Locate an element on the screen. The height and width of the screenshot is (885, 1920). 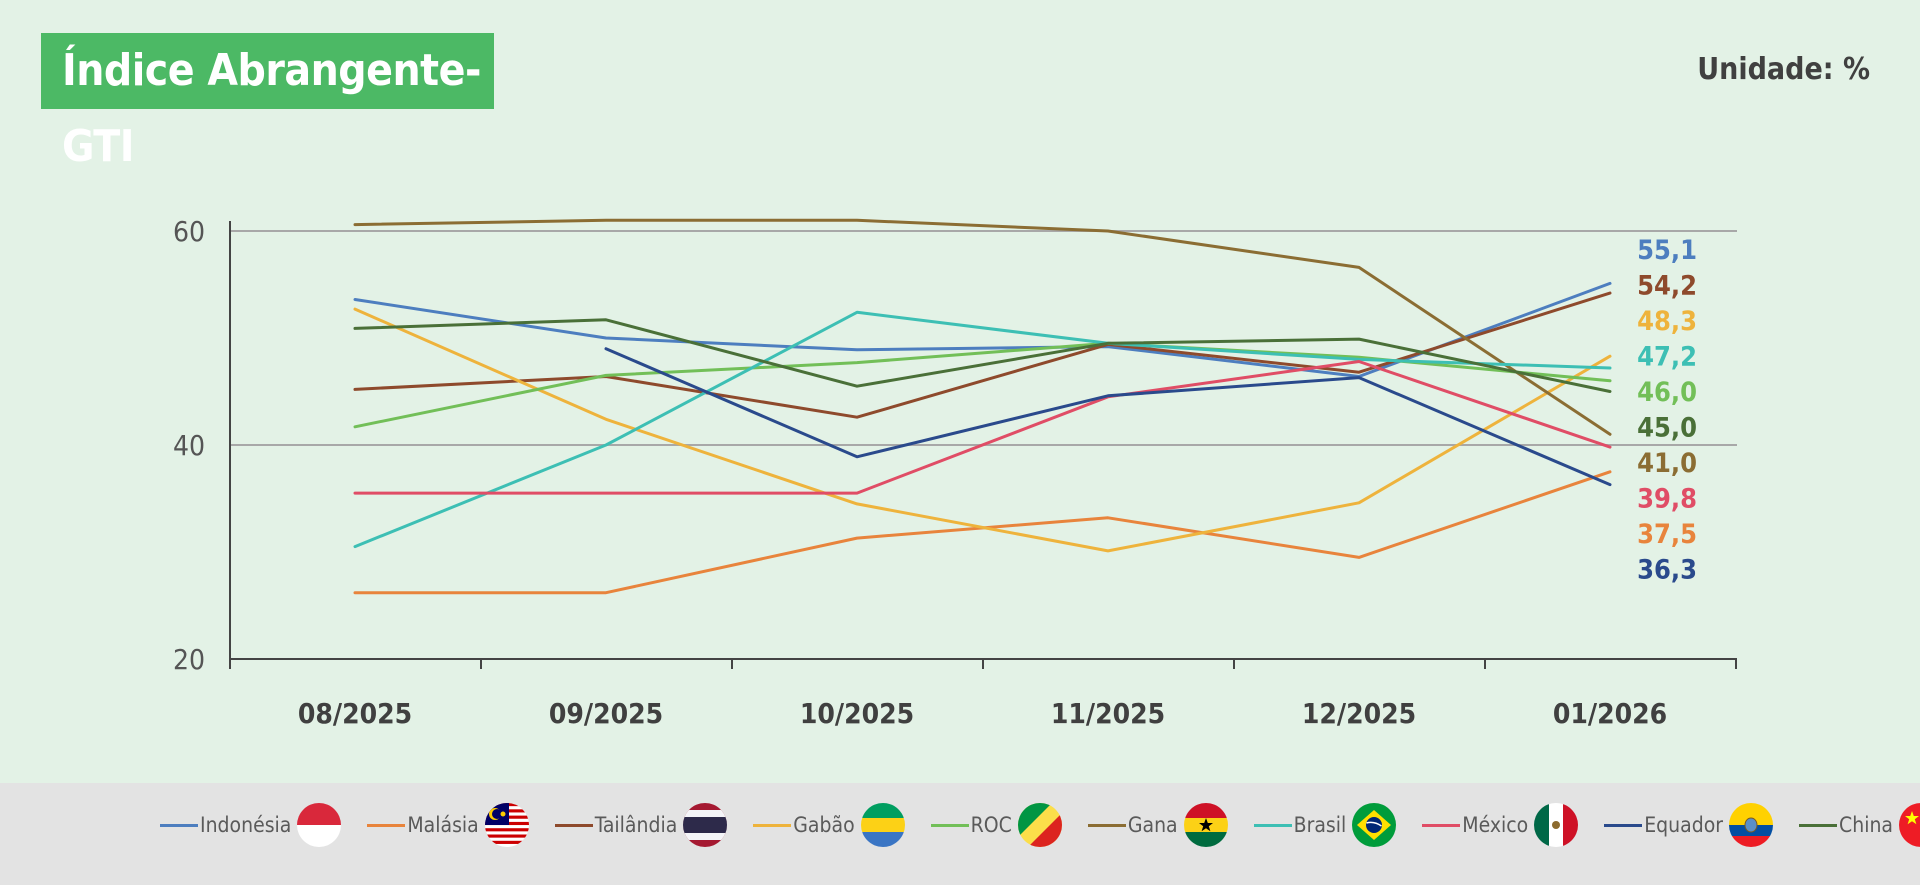
data-label: 45,0 is located at coordinates (1667, 428).